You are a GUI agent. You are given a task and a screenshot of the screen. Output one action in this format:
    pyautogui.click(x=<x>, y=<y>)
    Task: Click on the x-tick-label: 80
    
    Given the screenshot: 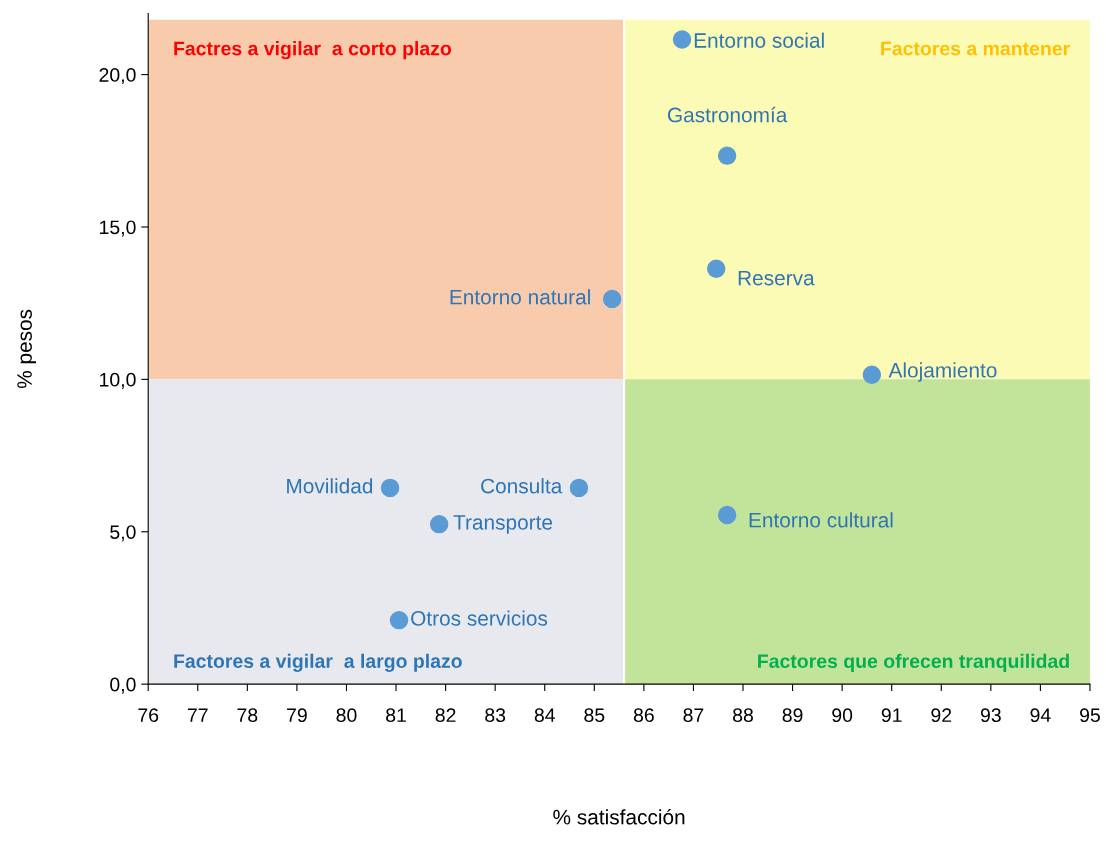 What is the action you would take?
    pyautogui.click(x=346, y=715)
    